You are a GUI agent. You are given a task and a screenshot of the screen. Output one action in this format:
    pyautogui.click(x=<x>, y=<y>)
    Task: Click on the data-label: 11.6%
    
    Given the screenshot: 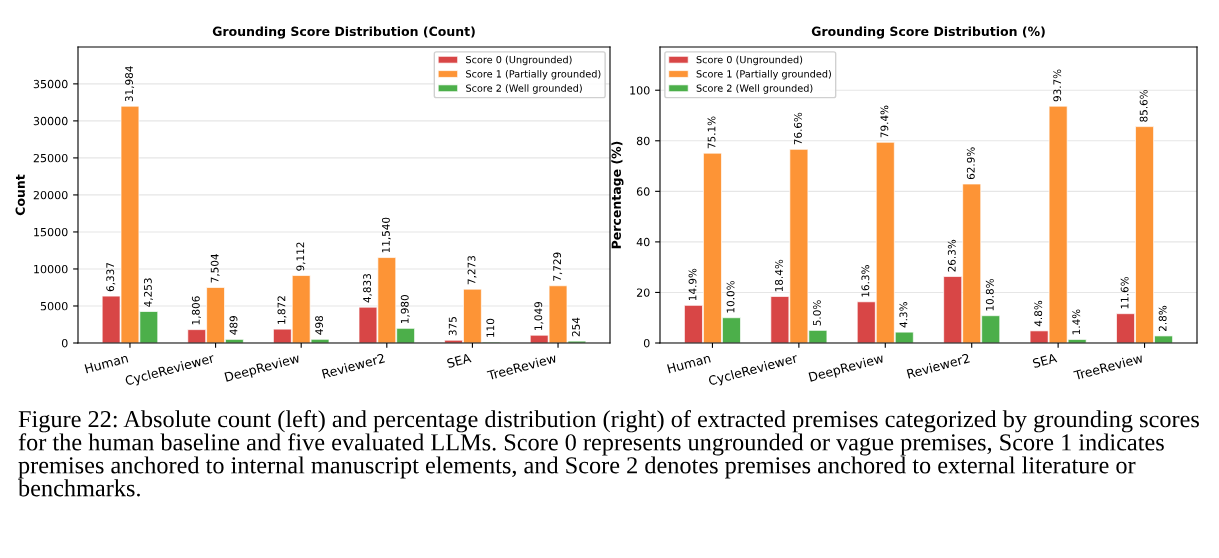 What is the action you would take?
    pyautogui.click(x=1124, y=293)
    